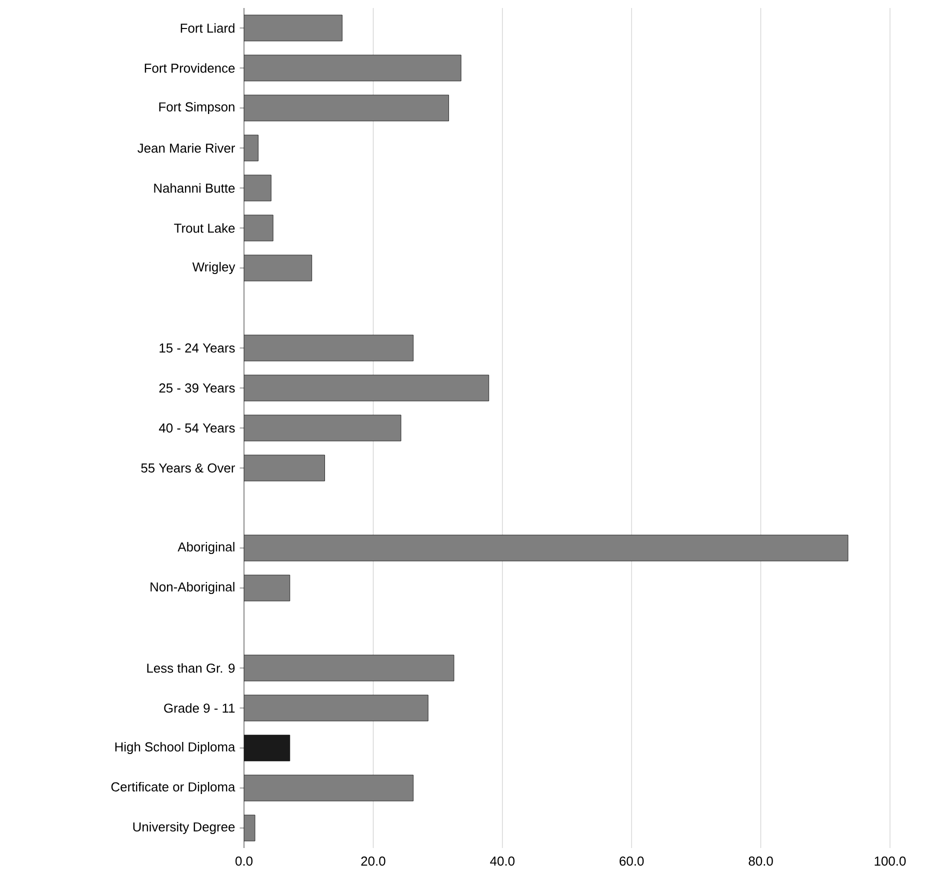  Describe the element at coordinates (207, 28) in the screenshot. I see `y-tick-label: Fort Liard` at that location.